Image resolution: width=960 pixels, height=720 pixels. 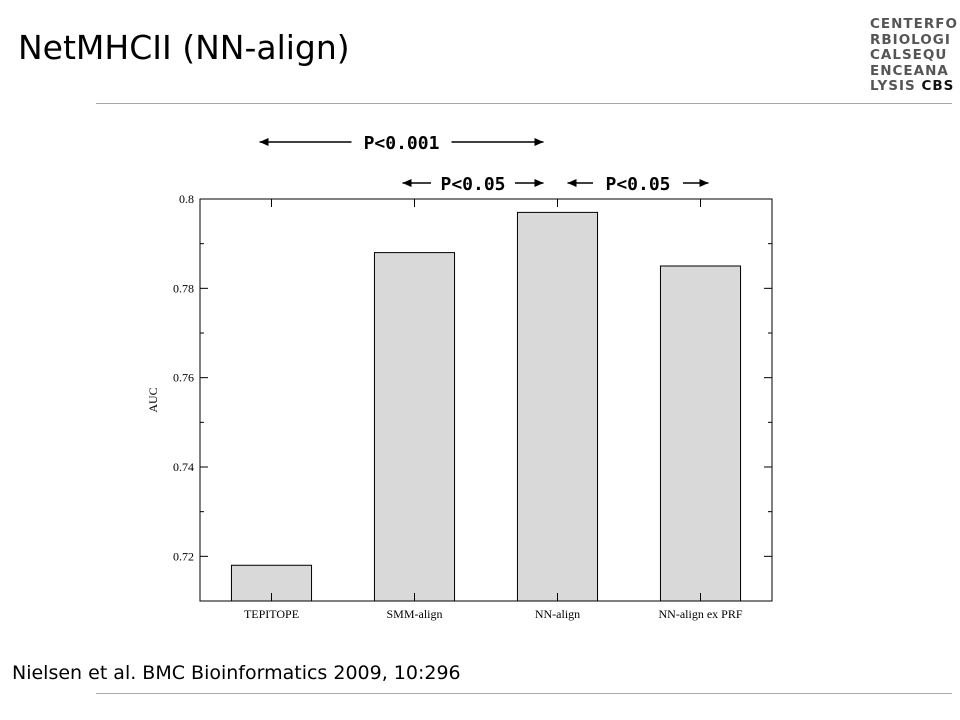 I want to click on y-axis-label: AUC, so click(x=153, y=399).